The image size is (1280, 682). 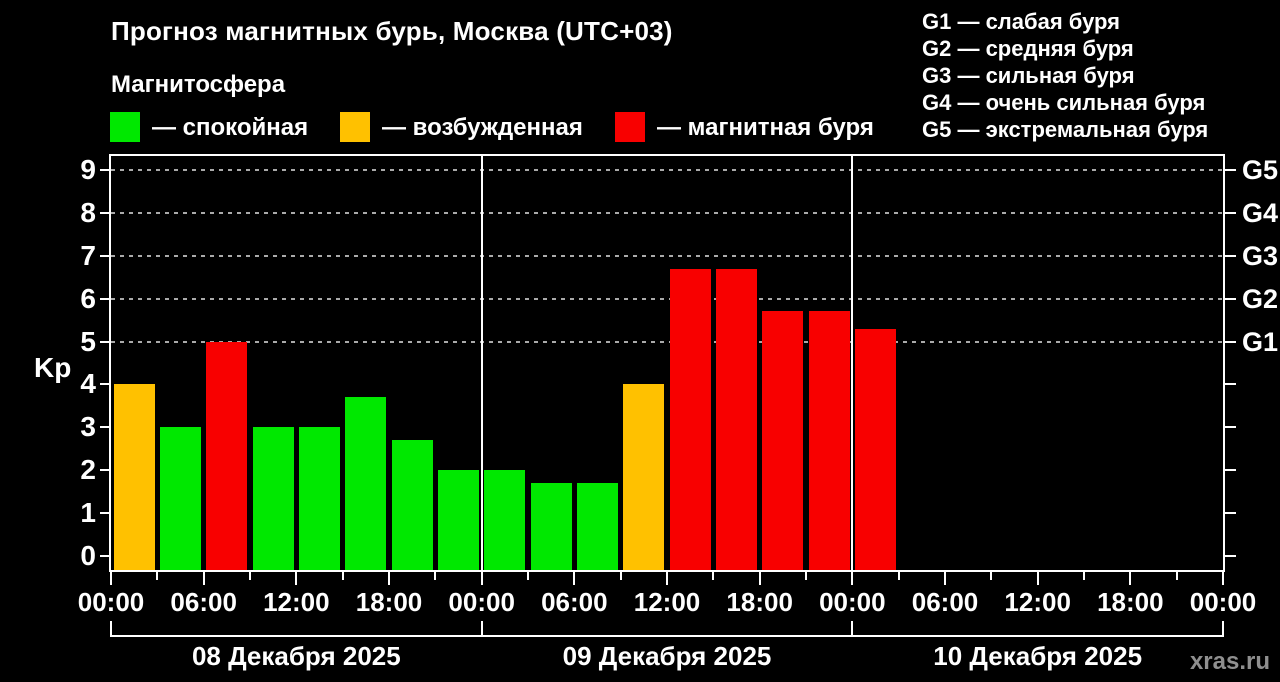 What do you see at coordinates (53, 367) in the screenshot?
I see `y-axis-title: Kp` at bounding box center [53, 367].